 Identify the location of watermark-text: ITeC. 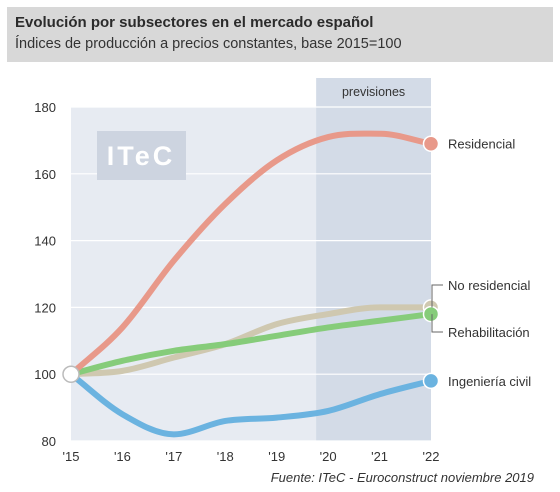
(141, 156).